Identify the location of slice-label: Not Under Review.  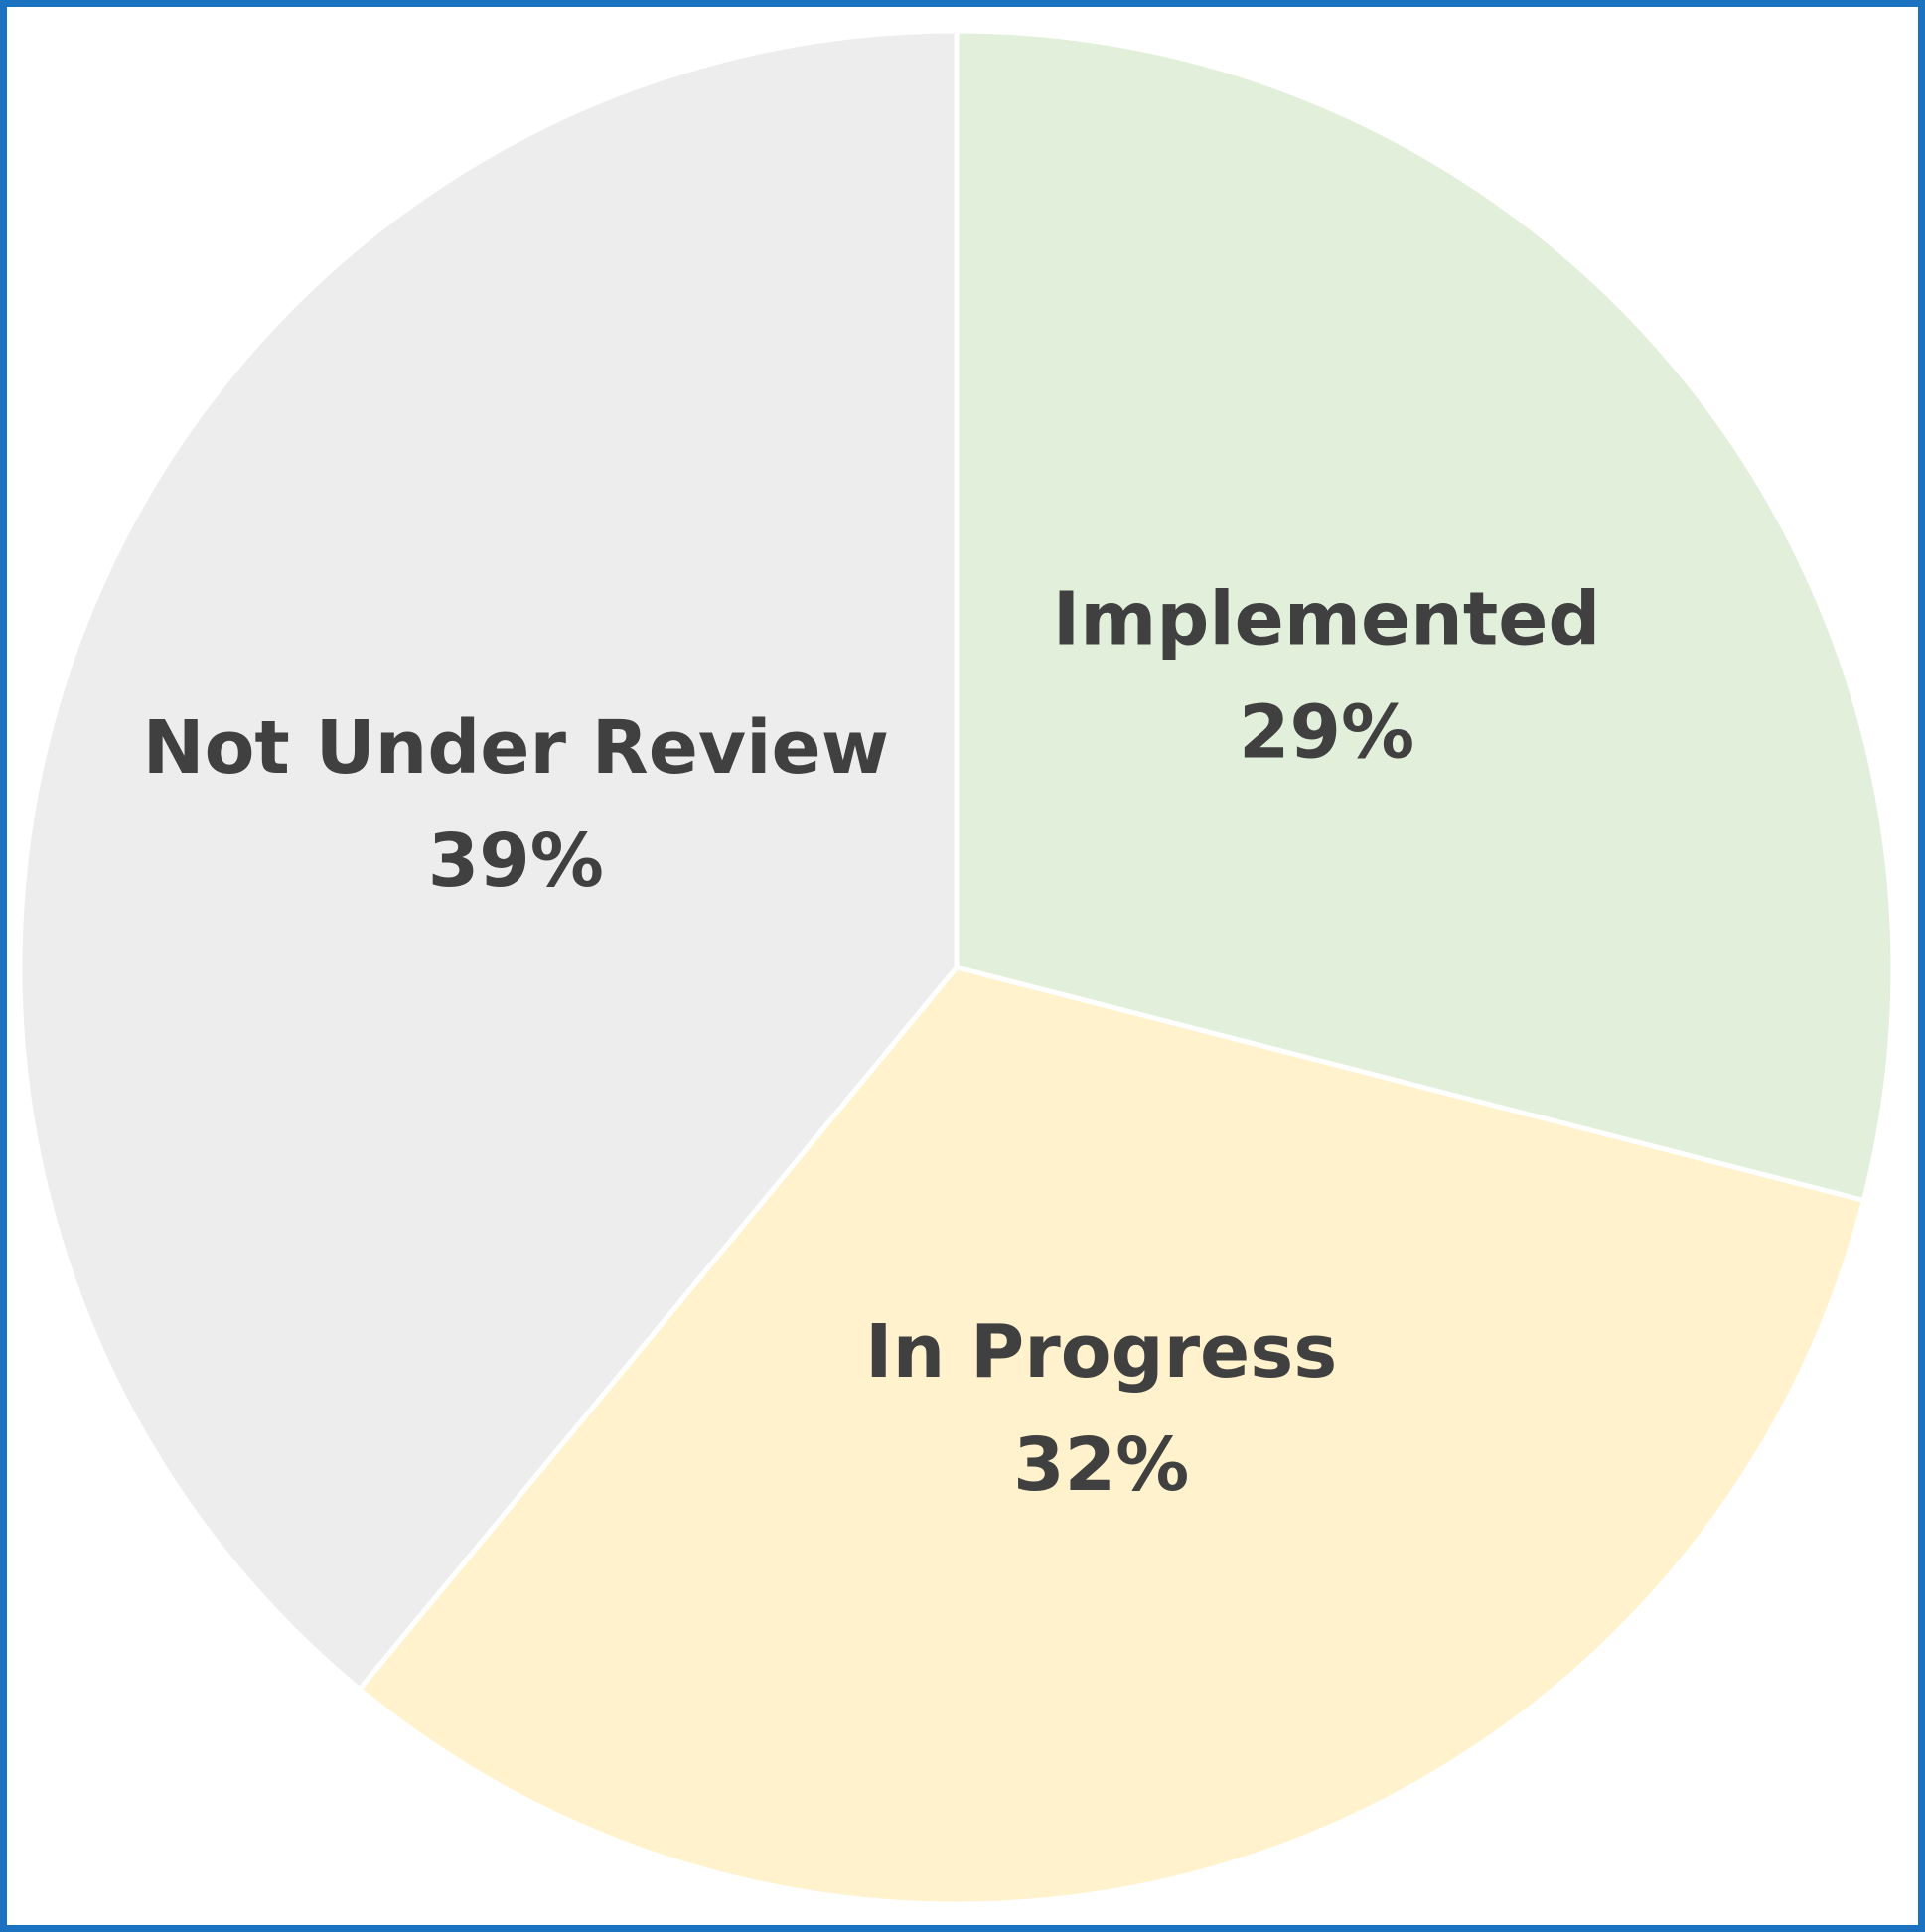
(516, 748).